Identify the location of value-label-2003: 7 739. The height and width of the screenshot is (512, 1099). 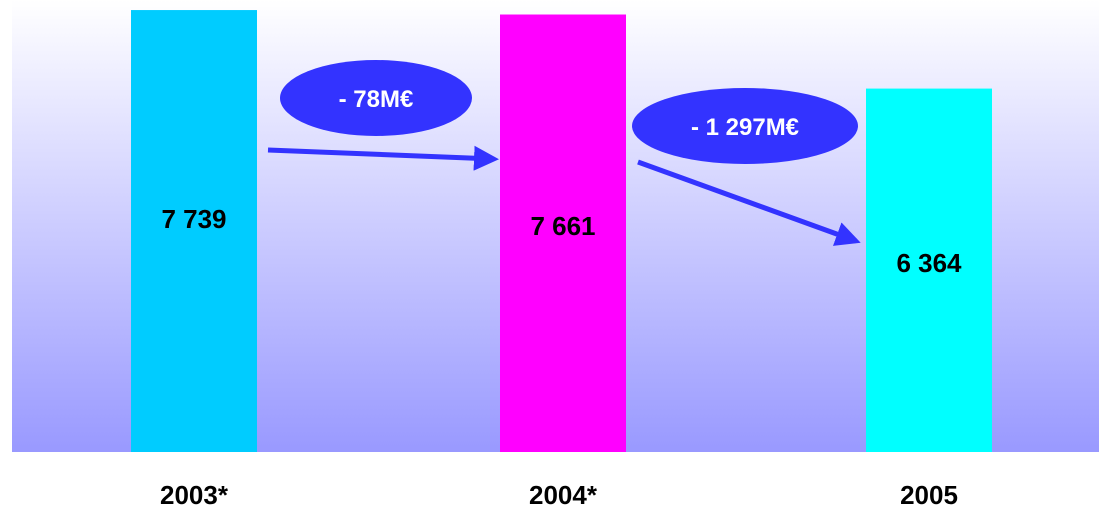
(193, 219).